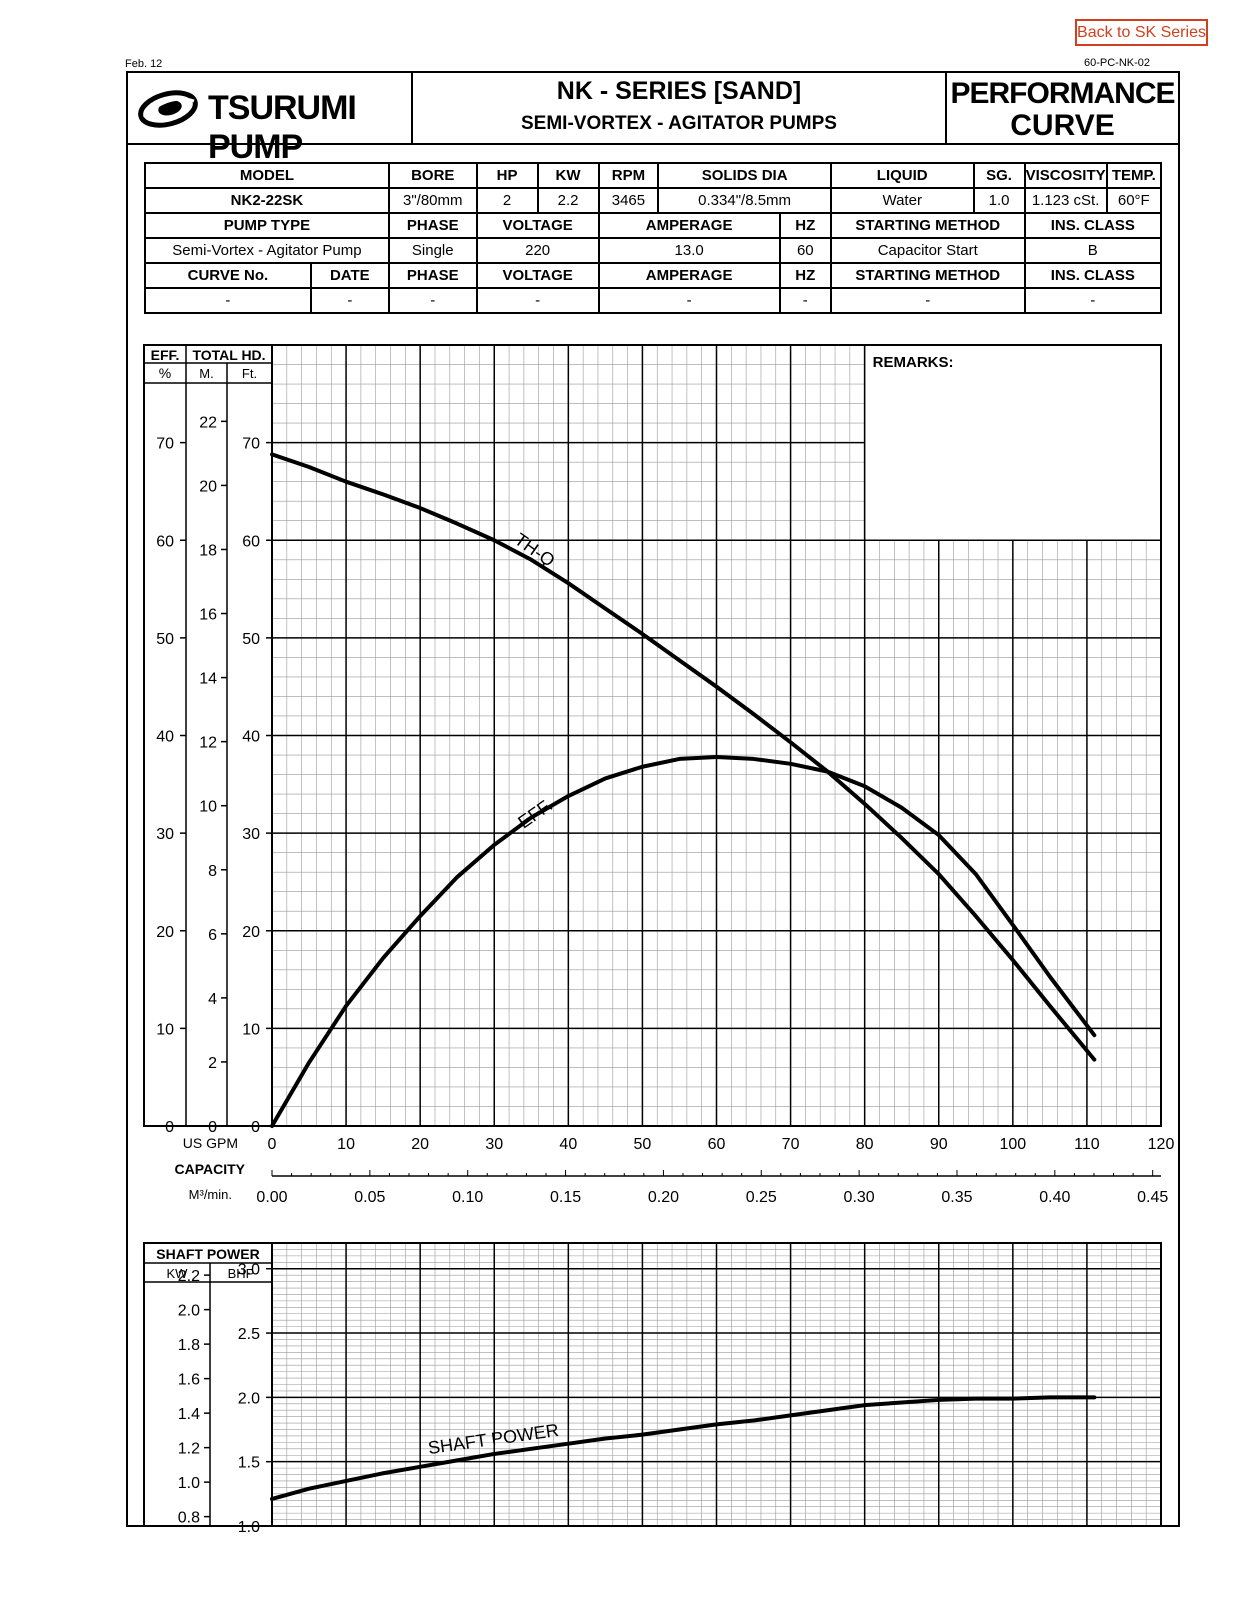 This screenshot has height=1600, width=1236. Describe the element at coordinates (251, 737) in the screenshot. I see `head-ft-tick-label: 40` at that location.